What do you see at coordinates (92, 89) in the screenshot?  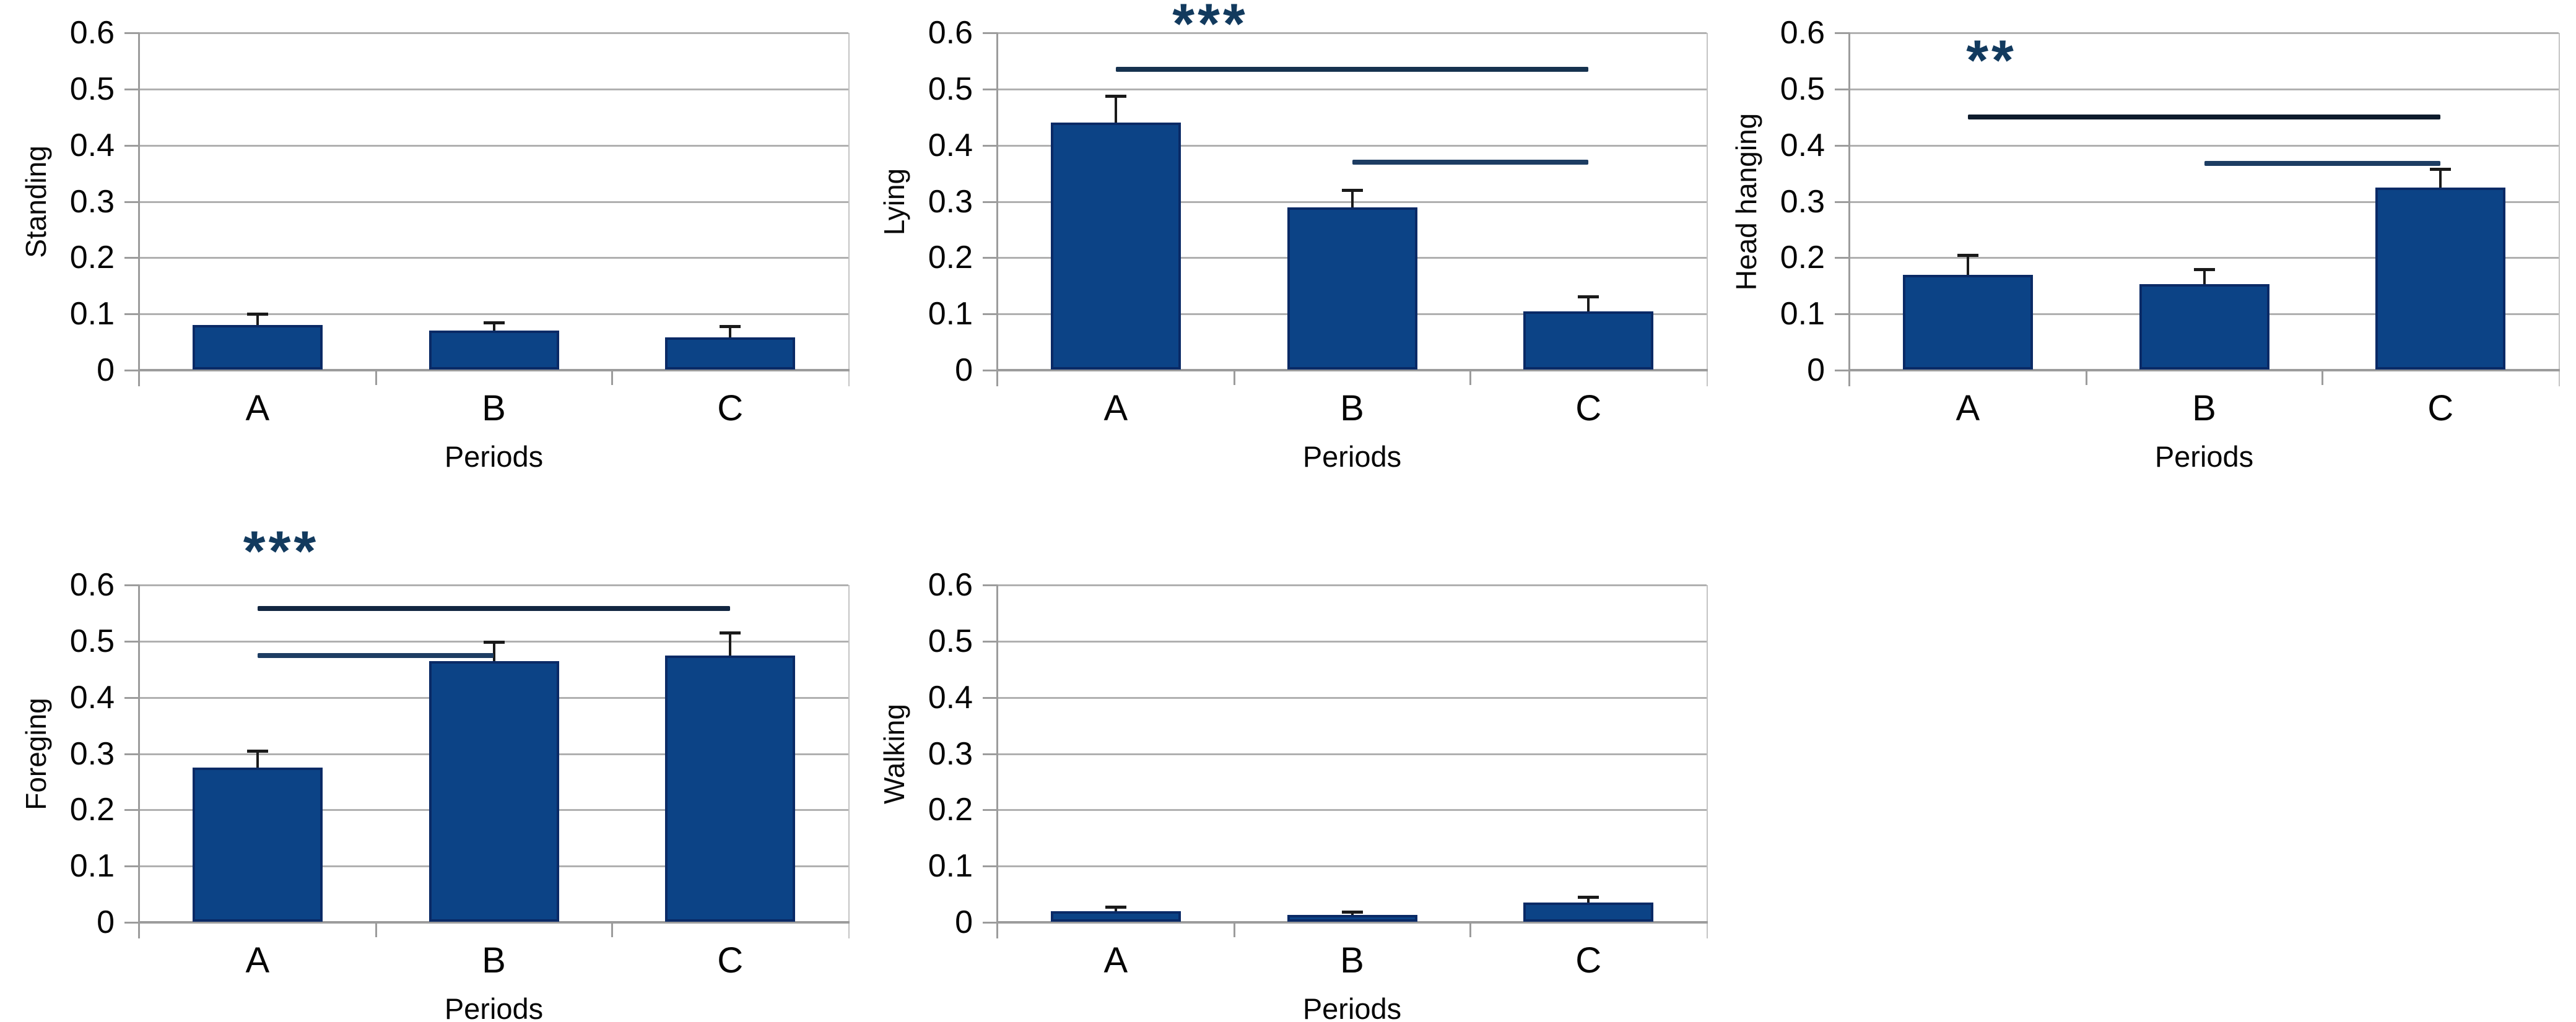 I see `y-tick-label: 0.5` at bounding box center [92, 89].